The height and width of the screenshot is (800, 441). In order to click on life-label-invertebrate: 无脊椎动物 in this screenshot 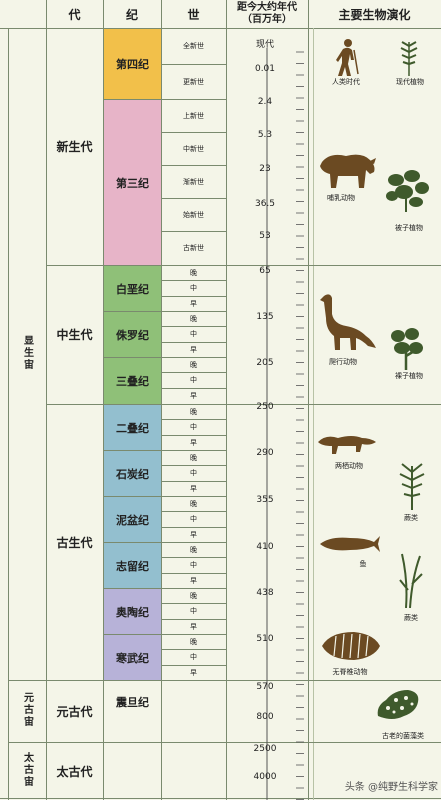, I will do `click(350, 672)`.